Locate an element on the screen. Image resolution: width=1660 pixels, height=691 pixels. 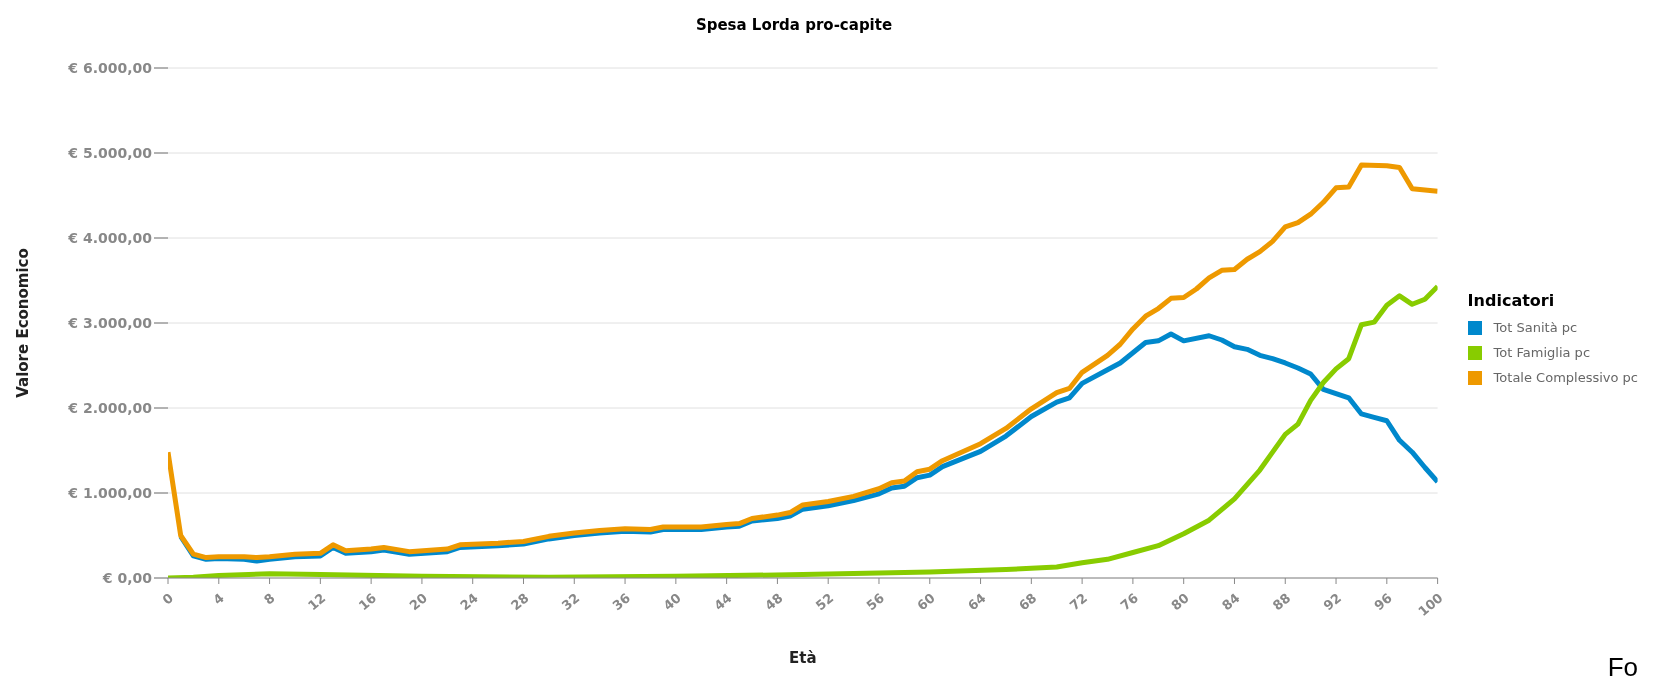
x-tick-label: 80 is located at coordinates (1180, 602).